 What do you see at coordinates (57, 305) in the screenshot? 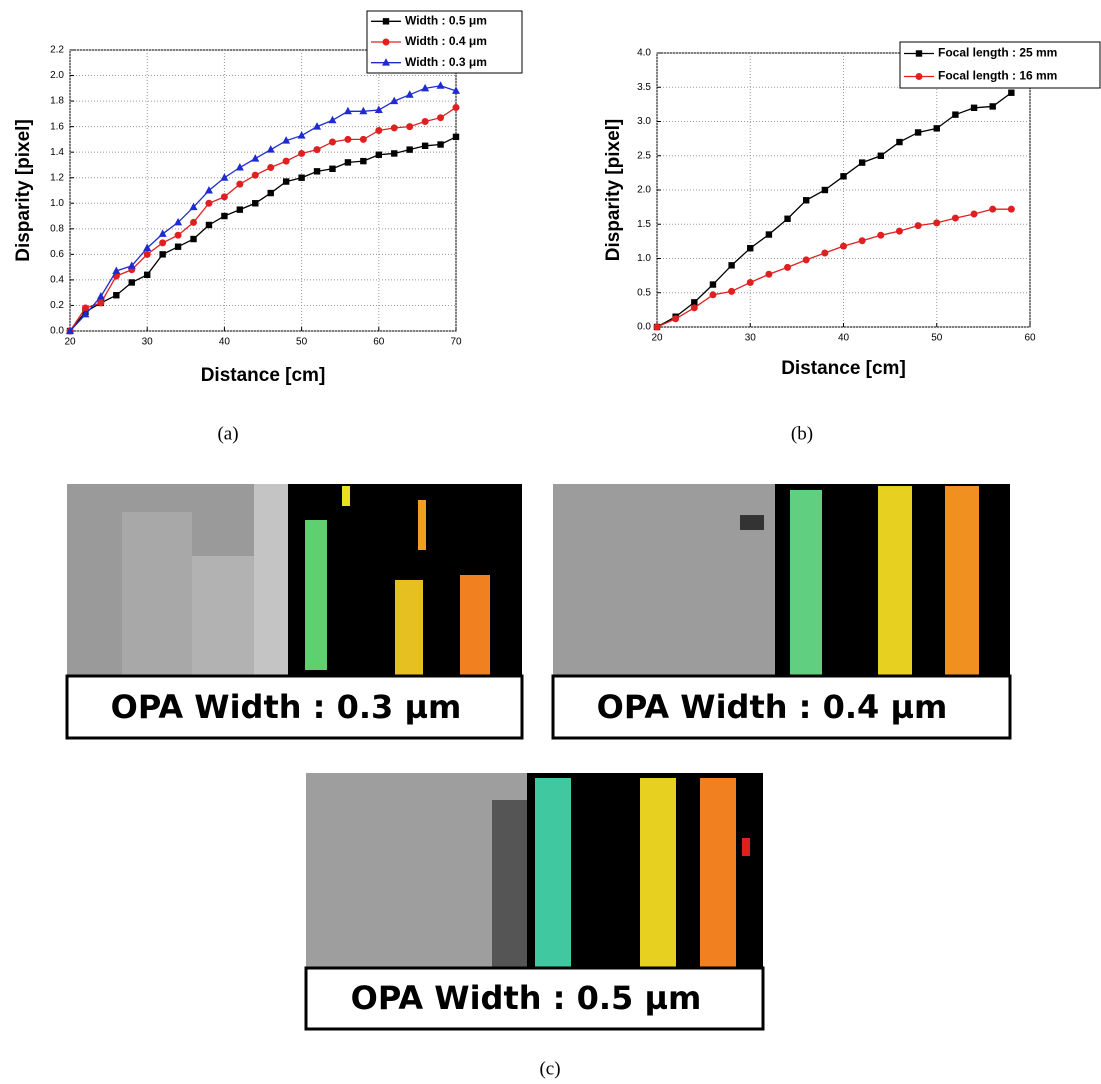
I see `y-tick-label: 0.2` at bounding box center [57, 305].